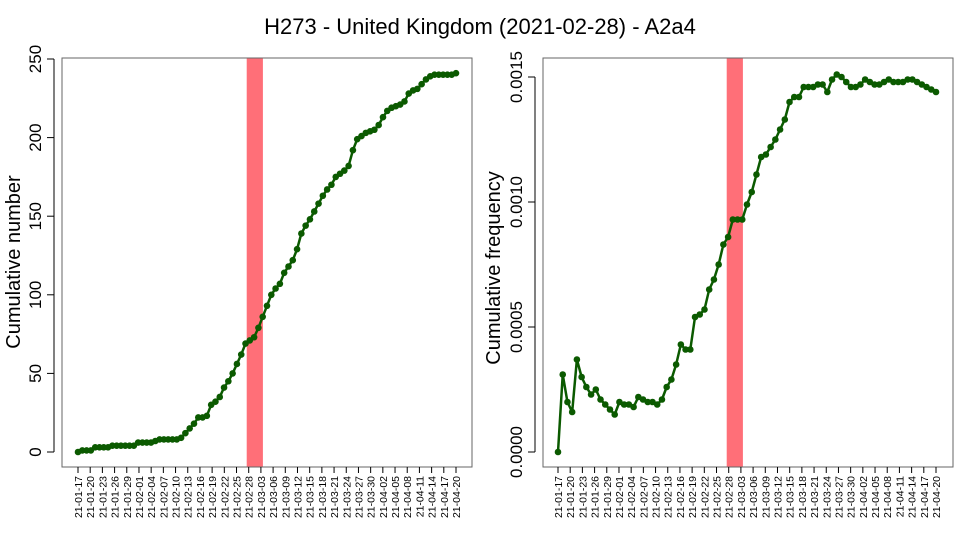  What do you see at coordinates (516, 202) in the screenshot?
I see `y-tick-label: 0.0010` at bounding box center [516, 202].